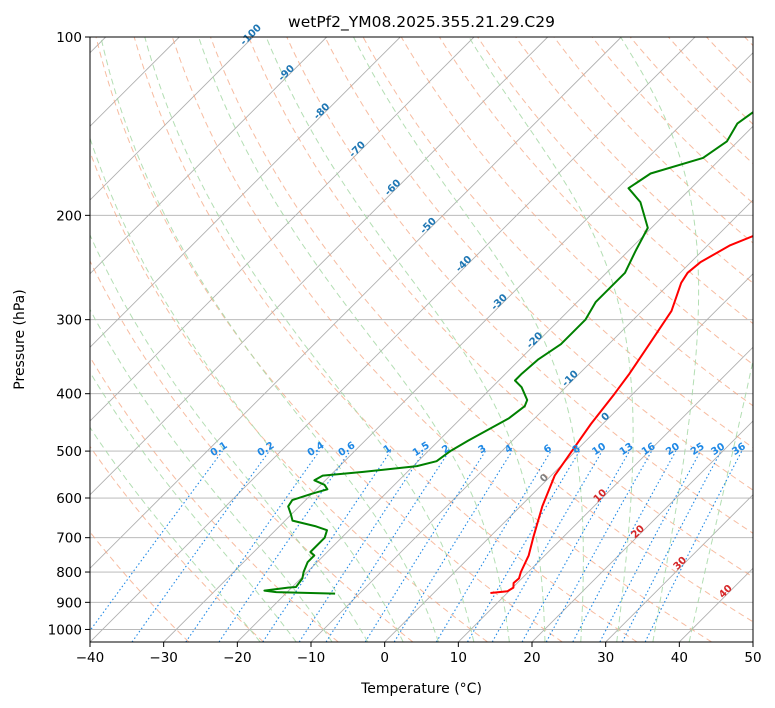 This screenshot has height=708, width=775. I want to click on x-tick-label: −10, so click(311, 658).